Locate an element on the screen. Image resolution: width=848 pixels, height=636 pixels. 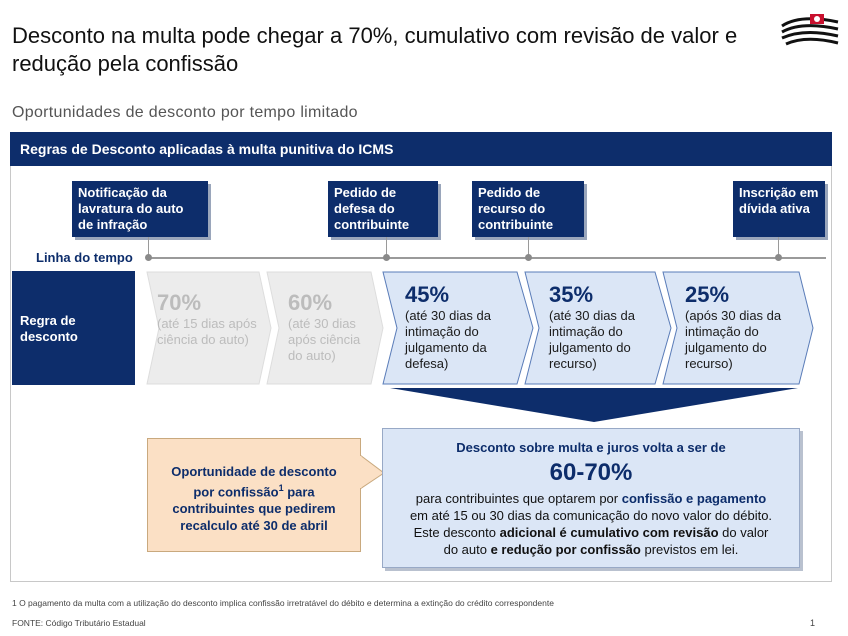
opportunity-text: para is located at coordinates (299, 492).